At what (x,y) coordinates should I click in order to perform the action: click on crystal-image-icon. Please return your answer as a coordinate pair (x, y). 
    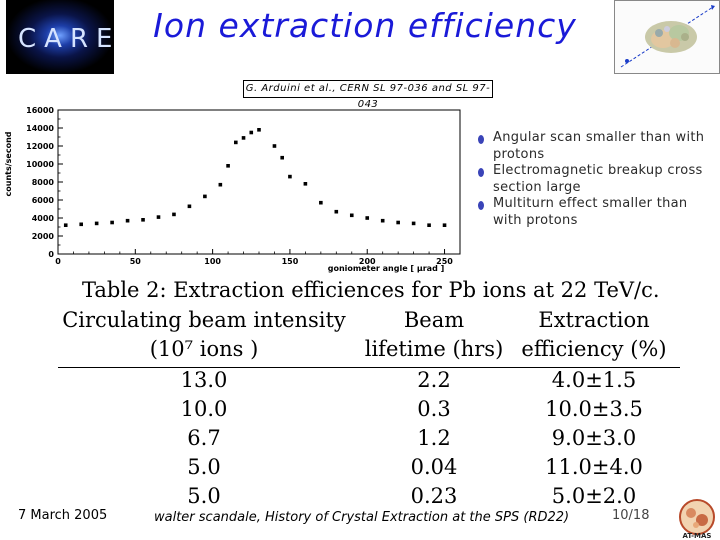
    Looking at the image, I should click on (667, 36).